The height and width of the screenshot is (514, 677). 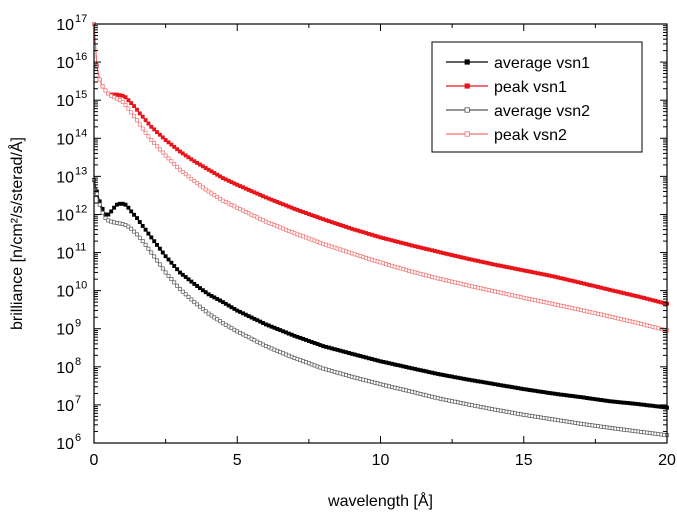 What do you see at coordinates (81, 171) in the screenshot?
I see `y-tick-exponent: 13` at bounding box center [81, 171].